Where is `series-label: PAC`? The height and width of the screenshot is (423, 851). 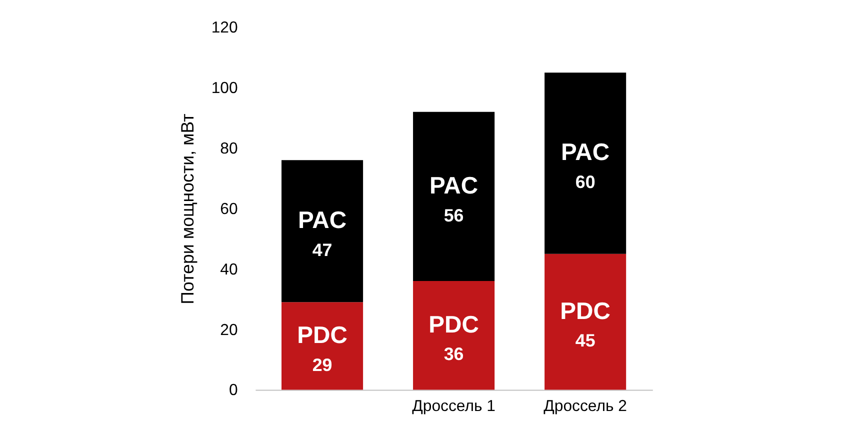
series-label: PAC is located at coordinates (454, 186).